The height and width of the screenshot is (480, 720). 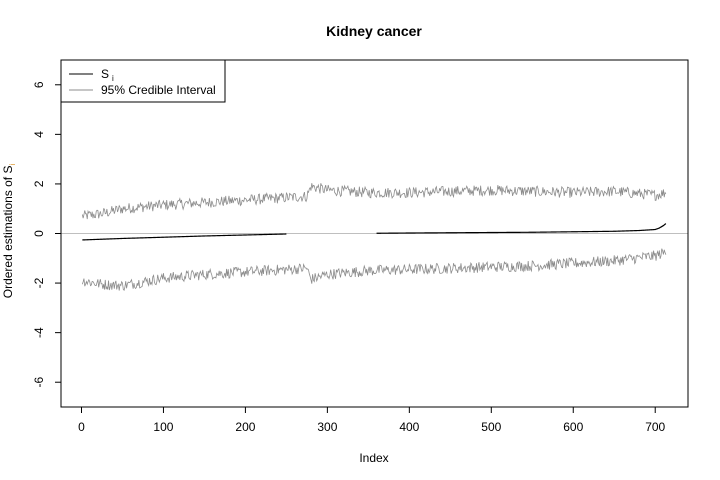 I want to click on estimate-line, so click(x=374, y=232).